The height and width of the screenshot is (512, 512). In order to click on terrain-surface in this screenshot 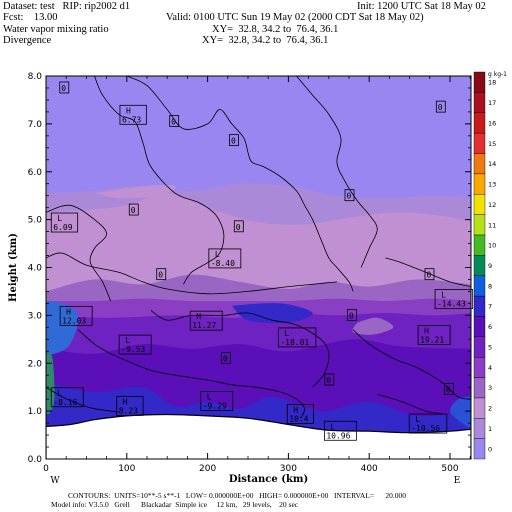, I will do `click(258, 436)`.